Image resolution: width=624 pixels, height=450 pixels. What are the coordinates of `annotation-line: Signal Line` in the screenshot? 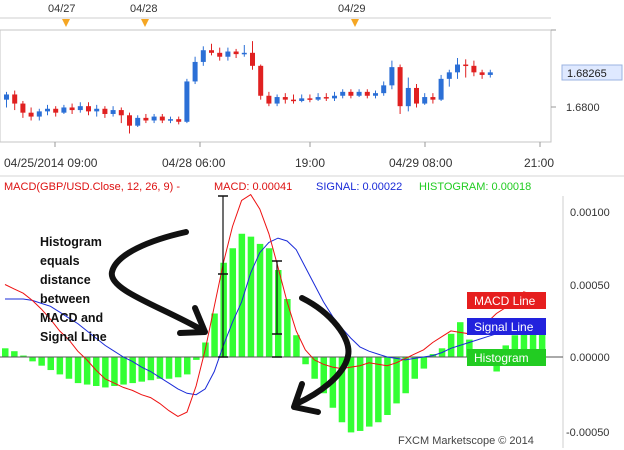 It's located at (73, 337).